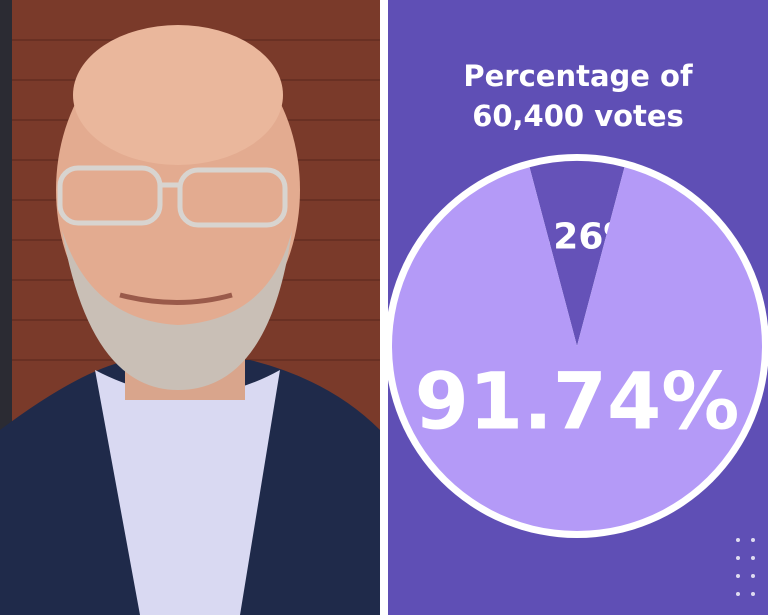 The width and height of the screenshot is (768, 615). Describe the element at coordinates (577, 253) in the screenshot. I see `pie-slice` at that location.